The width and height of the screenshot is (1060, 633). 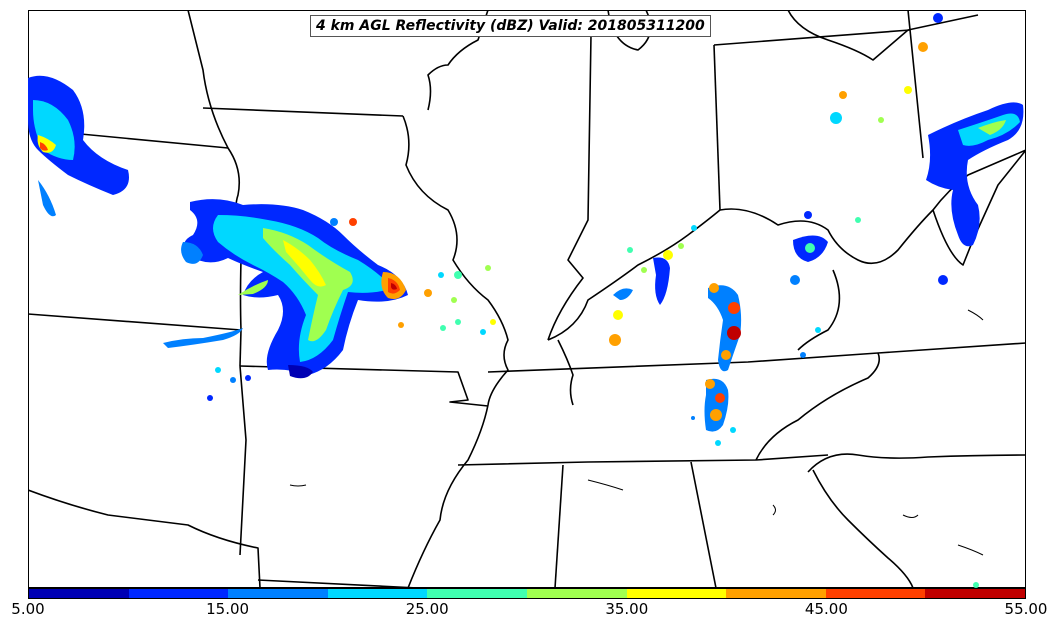 I want to click on border-ga-sc, so click(x=863, y=528).